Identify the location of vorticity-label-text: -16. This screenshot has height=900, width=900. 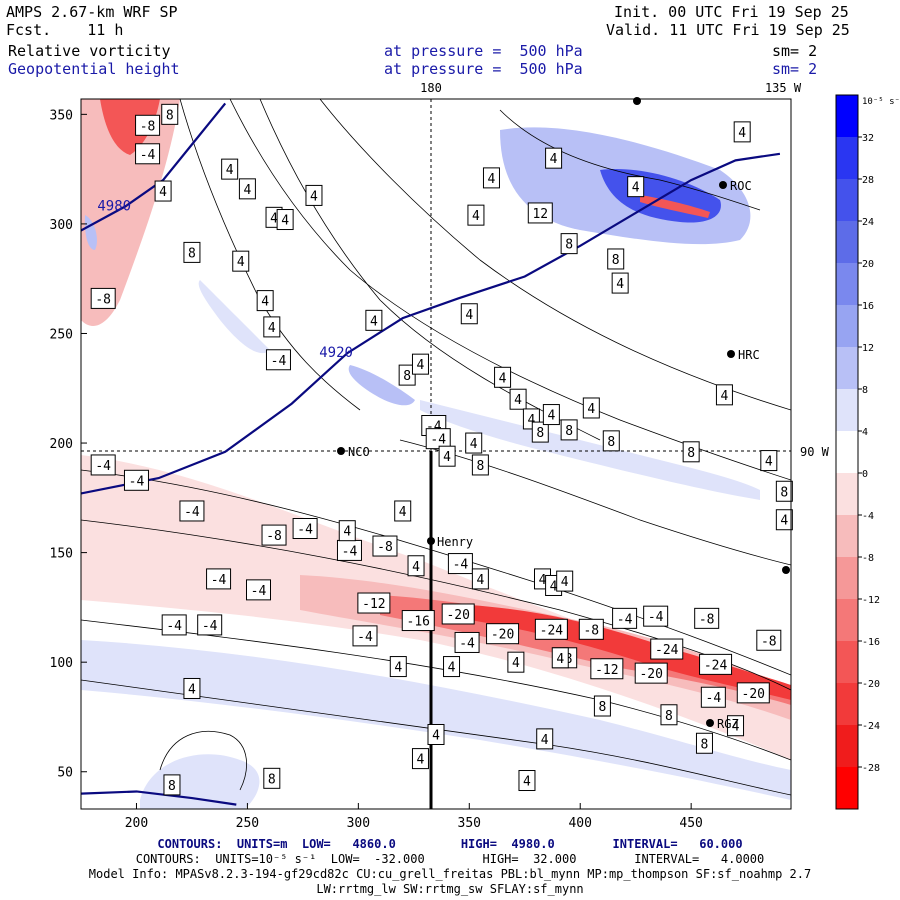
(418, 622).